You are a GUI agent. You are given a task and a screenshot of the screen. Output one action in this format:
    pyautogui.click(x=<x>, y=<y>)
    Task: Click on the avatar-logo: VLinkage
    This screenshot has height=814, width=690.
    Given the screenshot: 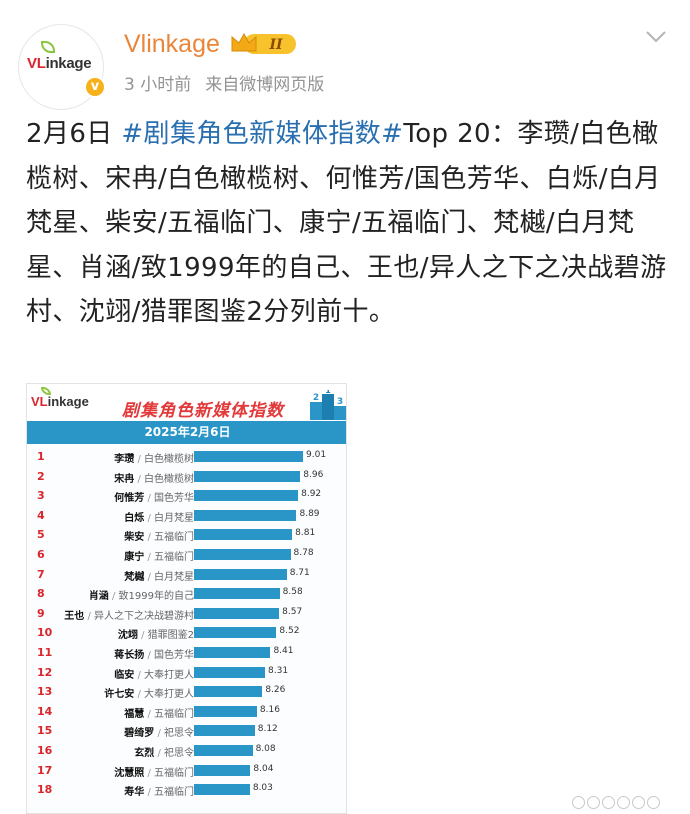 What is the action you would take?
    pyautogui.click(x=59, y=63)
    